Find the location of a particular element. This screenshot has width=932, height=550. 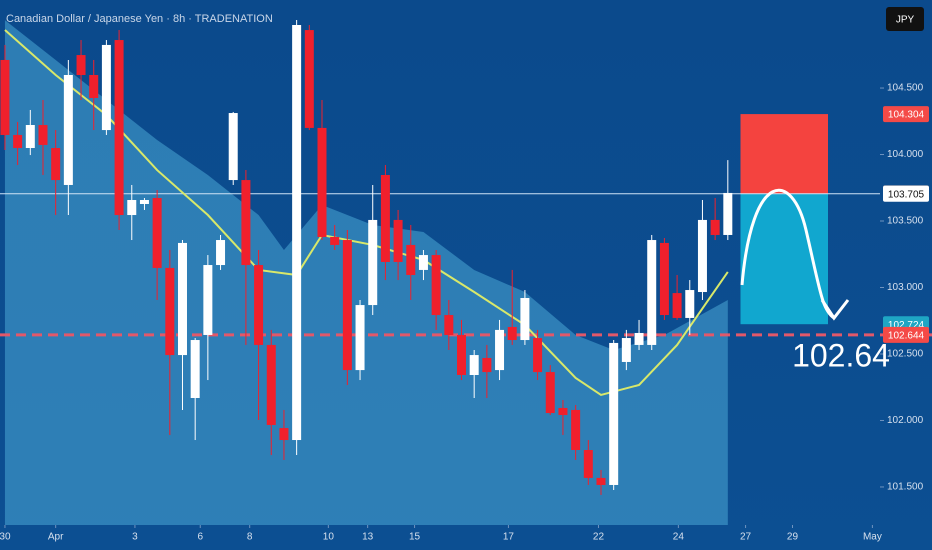

price-label: 102.644 is located at coordinates (906, 335).